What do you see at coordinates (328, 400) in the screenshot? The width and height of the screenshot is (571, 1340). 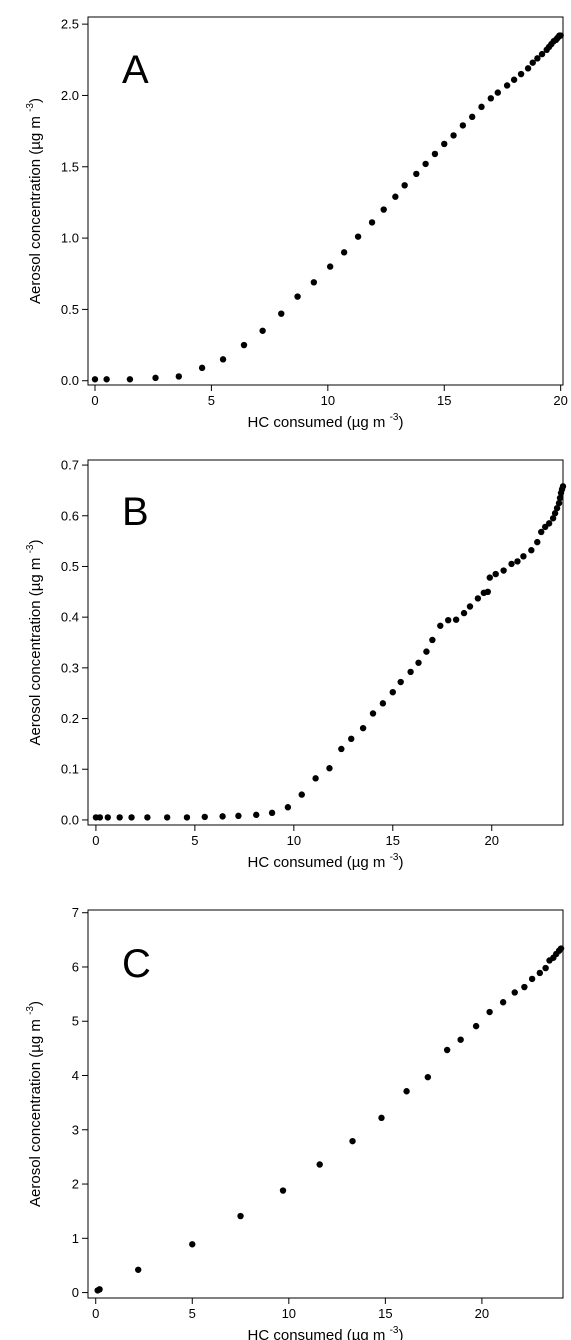 I see `panel-a-x-tick-label: 10` at bounding box center [328, 400].